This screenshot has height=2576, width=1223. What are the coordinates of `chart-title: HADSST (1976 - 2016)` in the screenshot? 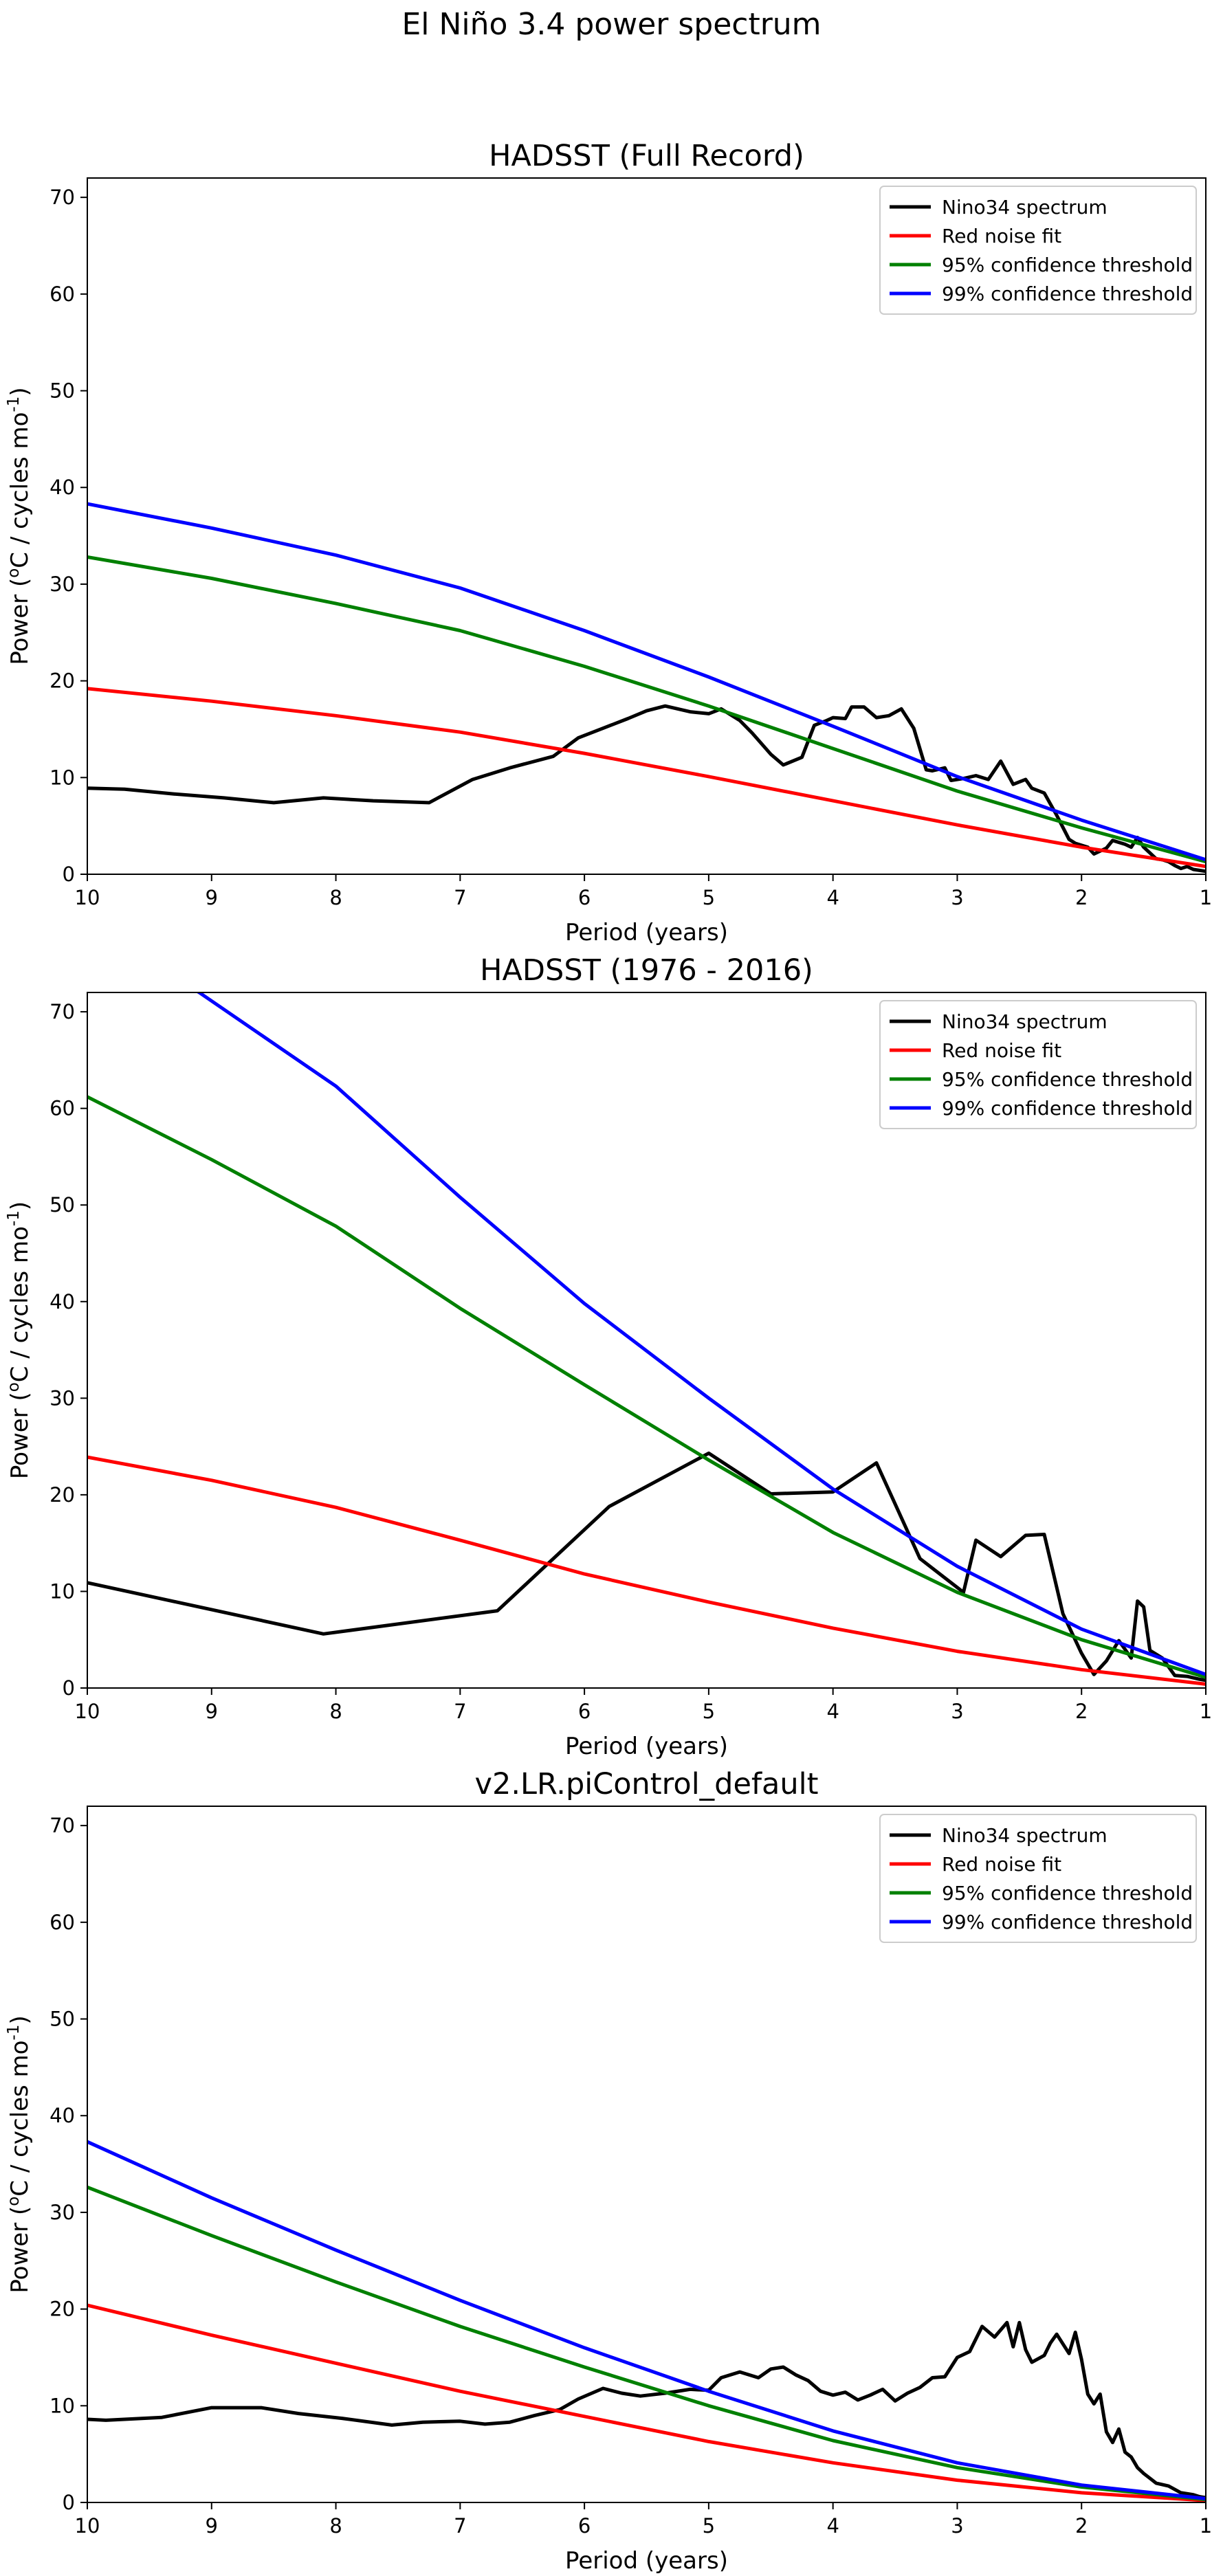 It's located at (646, 970).